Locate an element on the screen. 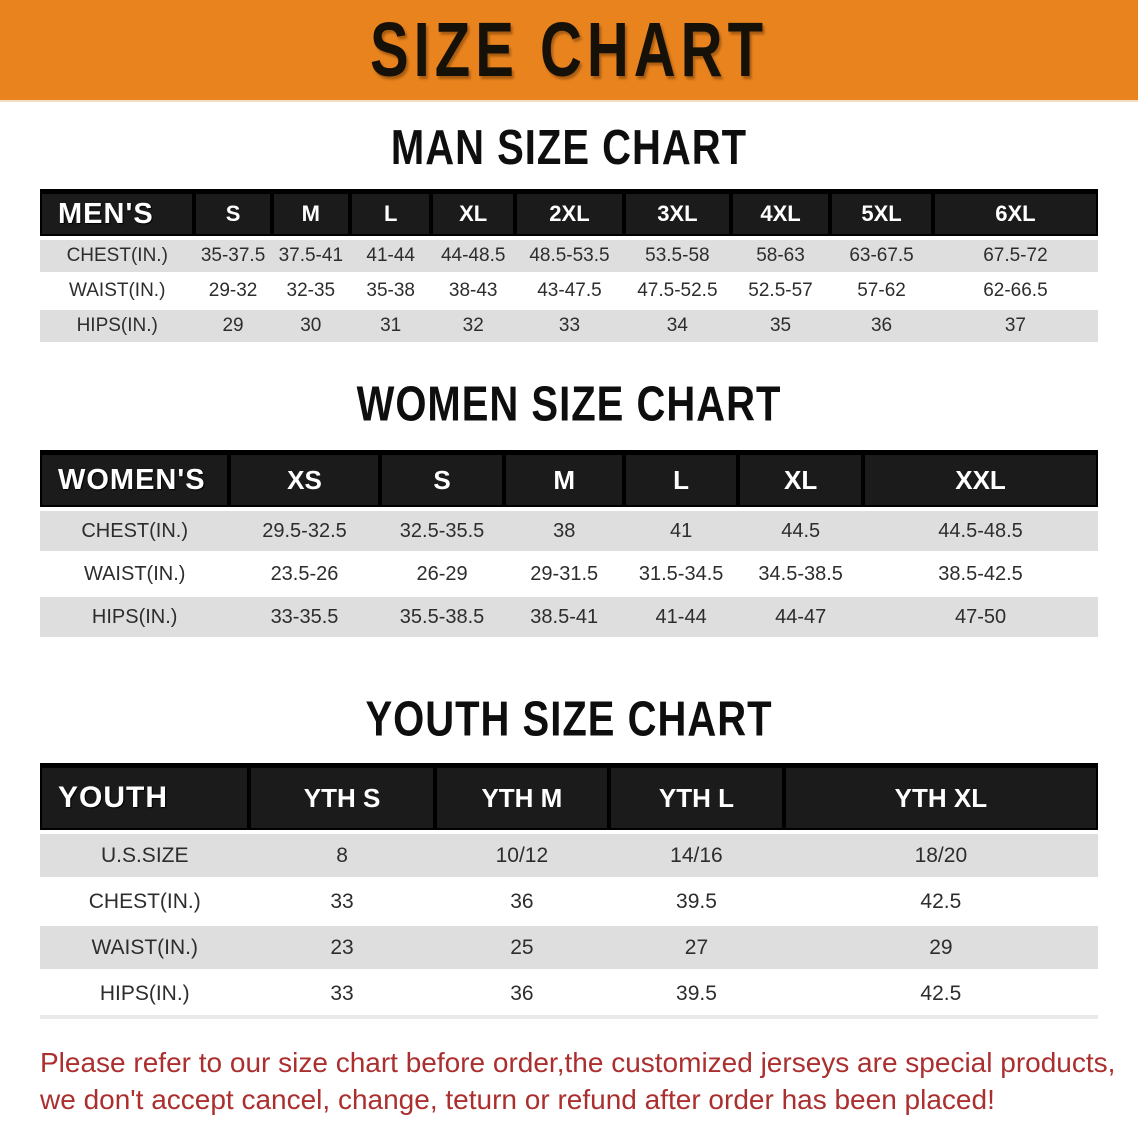  table-row: U.S.SIZE 8 10/12 14/16 18/20 is located at coordinates (569, 856).